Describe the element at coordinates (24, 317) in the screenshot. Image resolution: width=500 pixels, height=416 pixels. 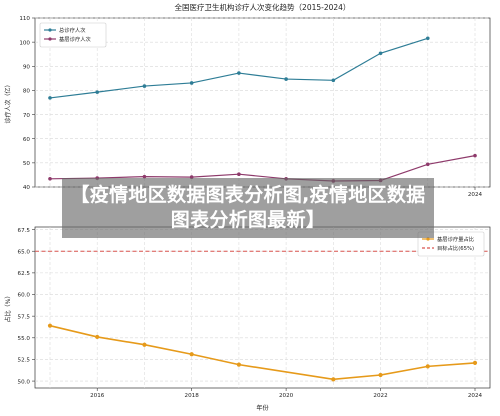
I see `y-tick-label: 57.5` at that location.